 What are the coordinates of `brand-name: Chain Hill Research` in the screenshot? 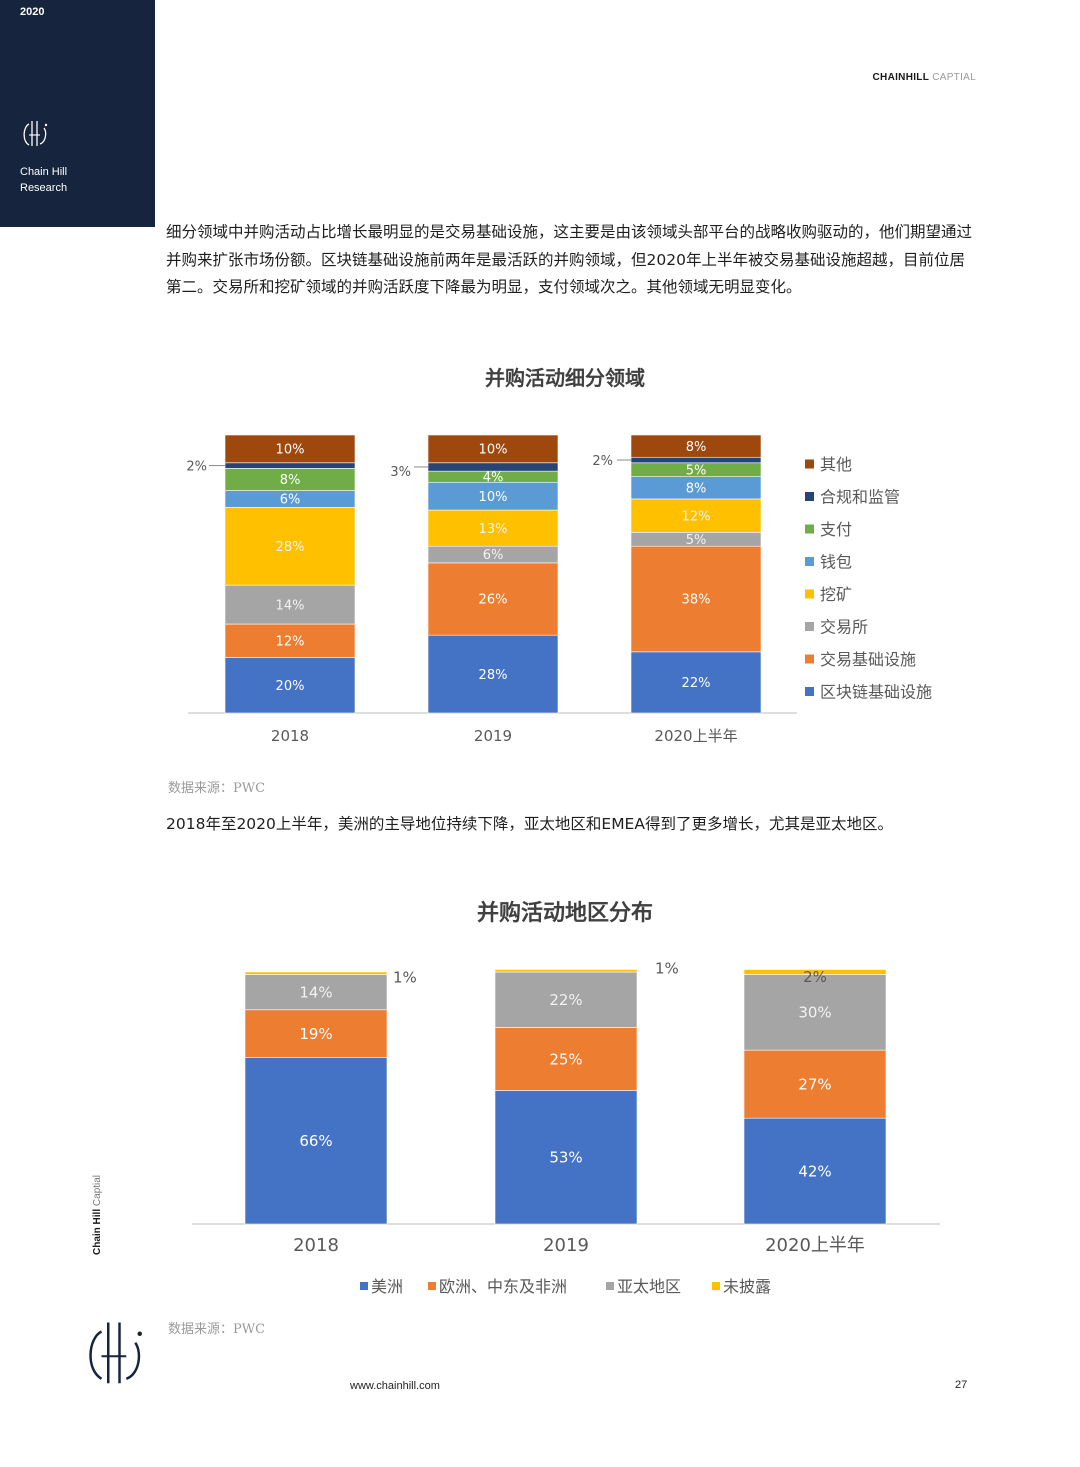 It's located at (80, 180).